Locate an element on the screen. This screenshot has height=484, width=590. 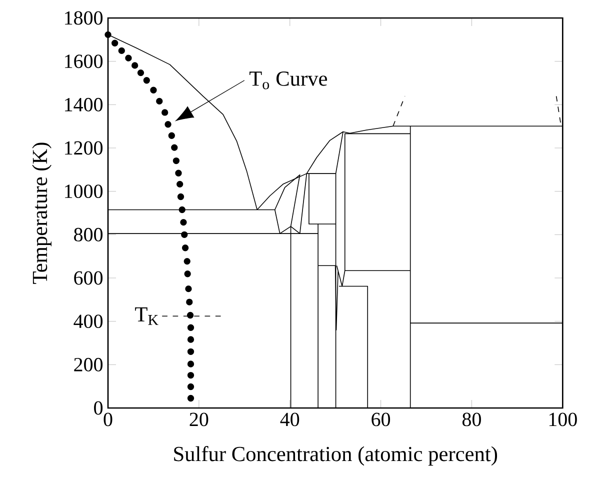
annotation: T$_{K}$ is located at coordinates (146, 316).